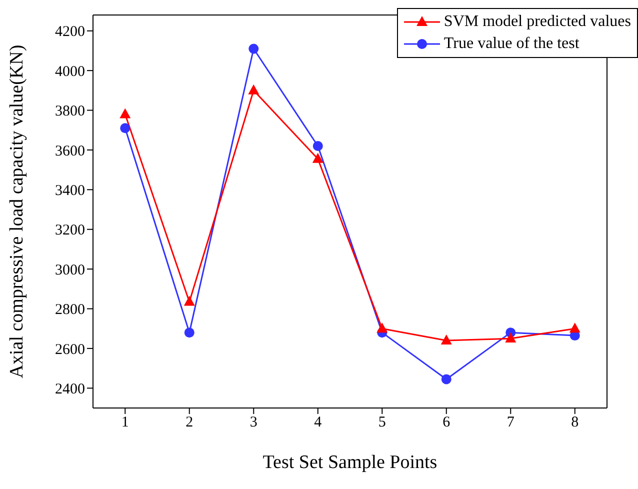  What do you see at coordinates (70, 151) in the screenshot?
I see `y-tick-label: 3600` at bounding box center [70, 151].